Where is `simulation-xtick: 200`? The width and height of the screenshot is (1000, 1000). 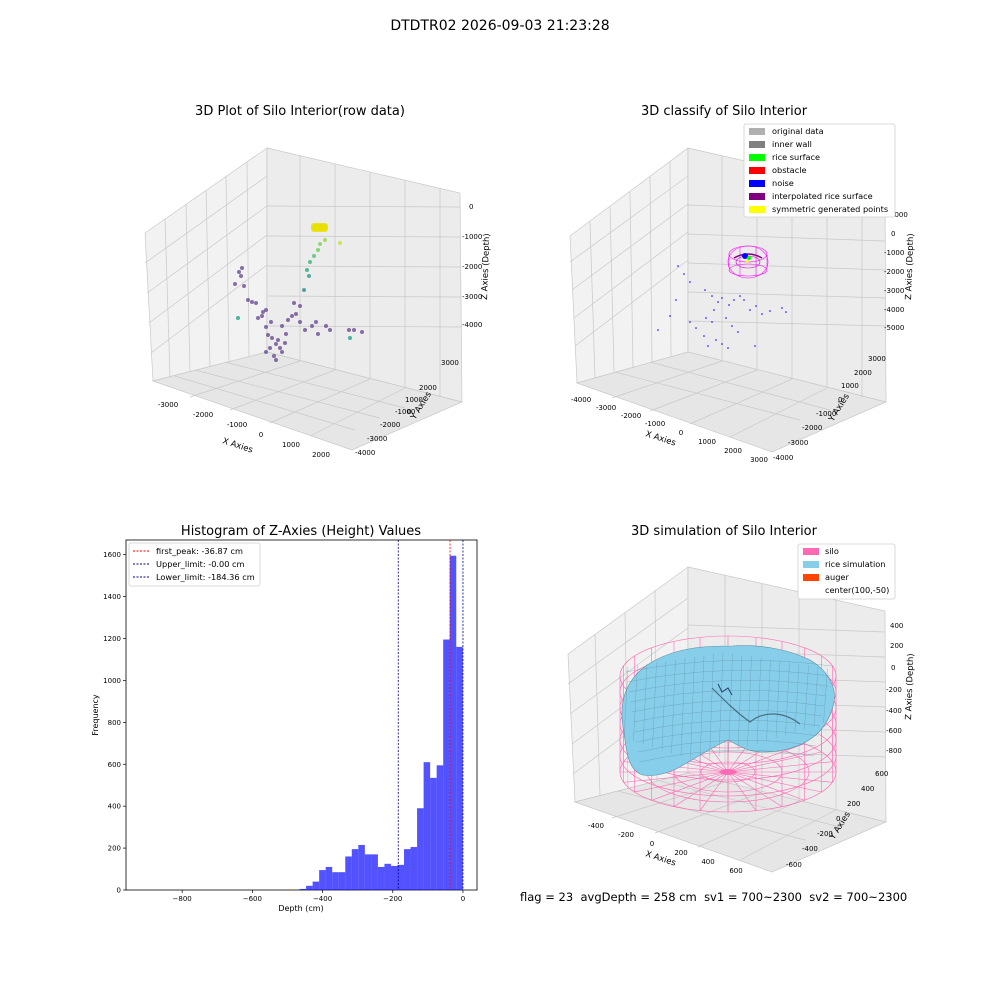
simulation-xtick: 200 is located at coordinates (680, 853).